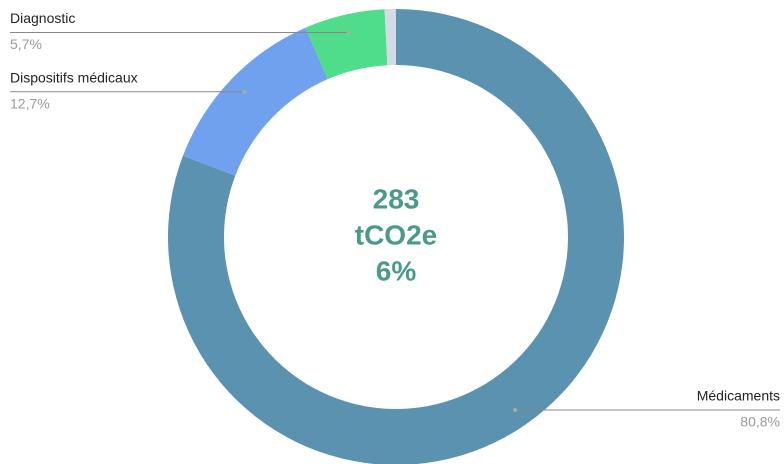  Describe the element at coordinates (26, 44) in the screenshot. I see `slice-value-label: 5,7%` at that location.